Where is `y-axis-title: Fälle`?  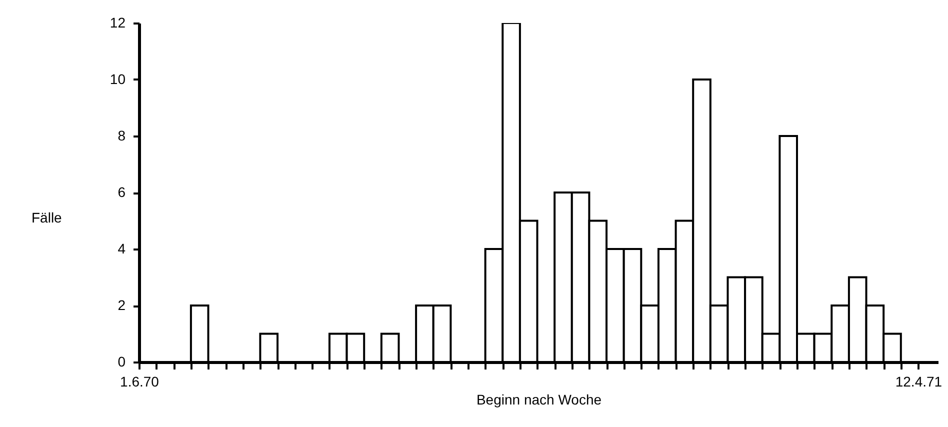
y-axis-title: Fälle is located at coordinates (47, 218).